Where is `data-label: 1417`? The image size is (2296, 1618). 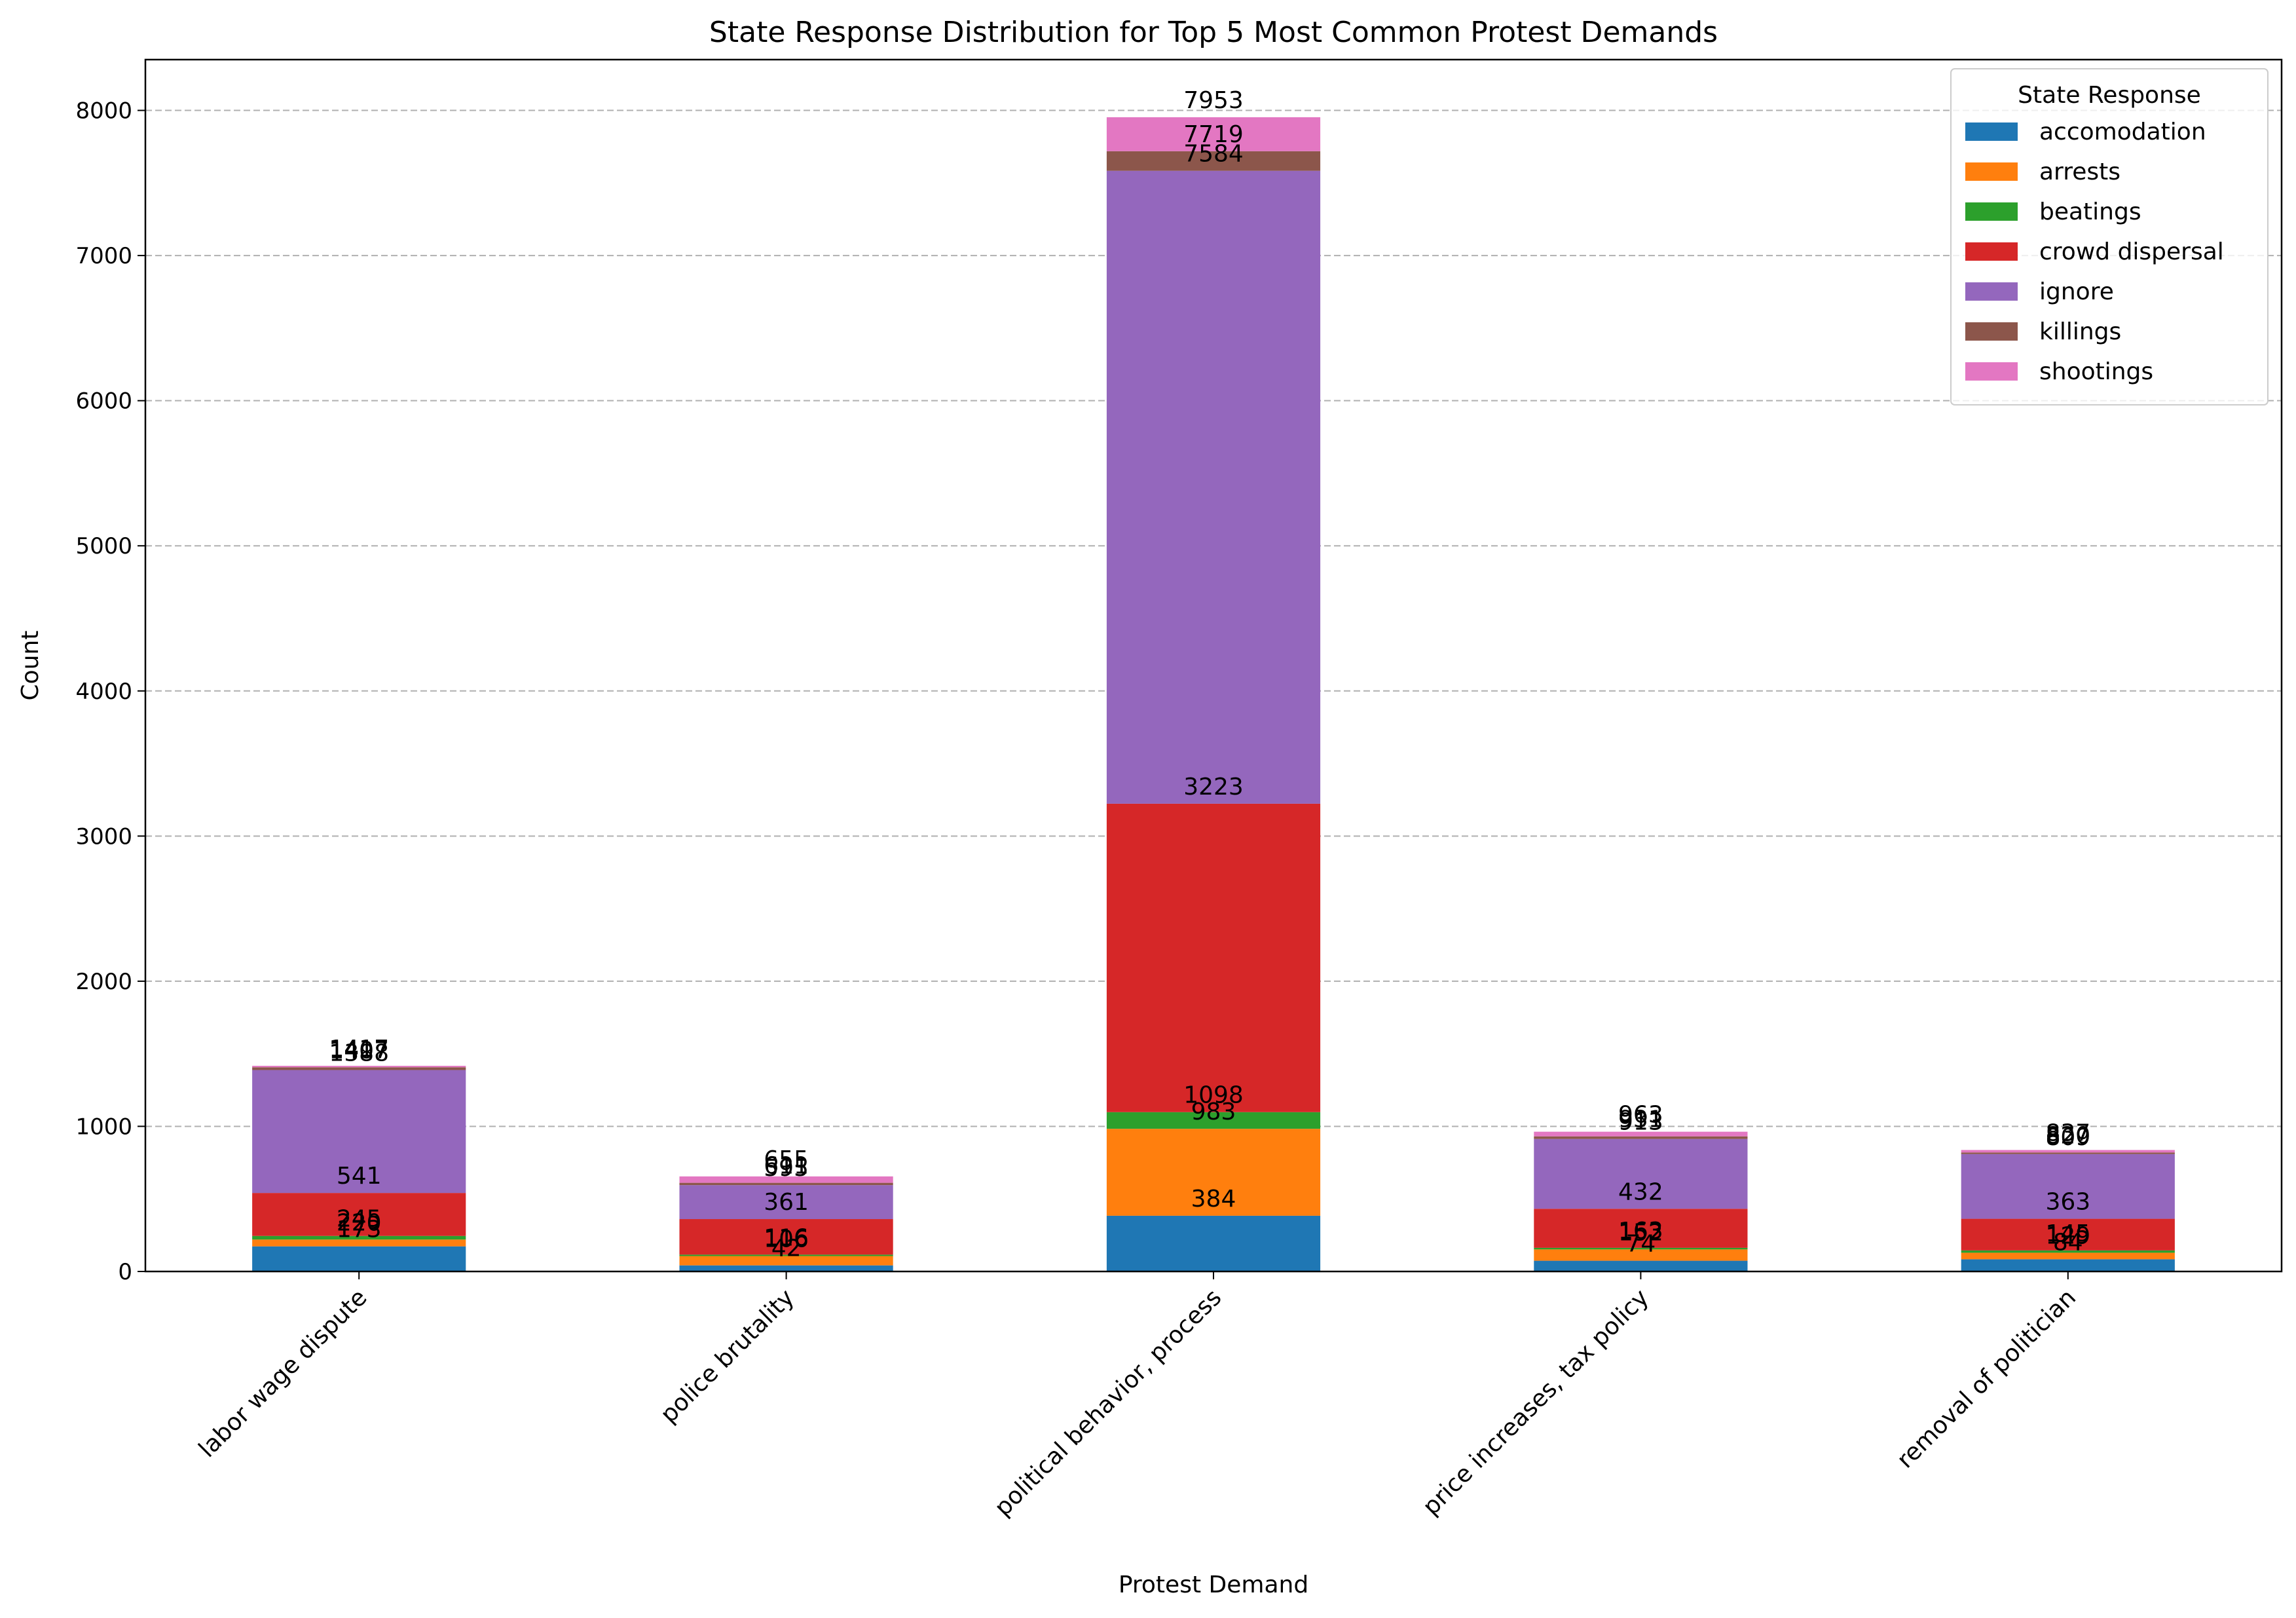 data-label: 1417 is located at coordinates (359, 1049).